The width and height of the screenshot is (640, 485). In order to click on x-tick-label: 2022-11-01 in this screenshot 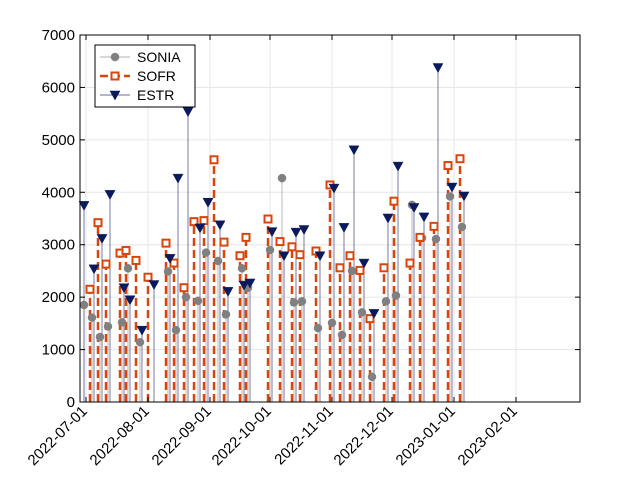, I will do `click(303, 435)`.